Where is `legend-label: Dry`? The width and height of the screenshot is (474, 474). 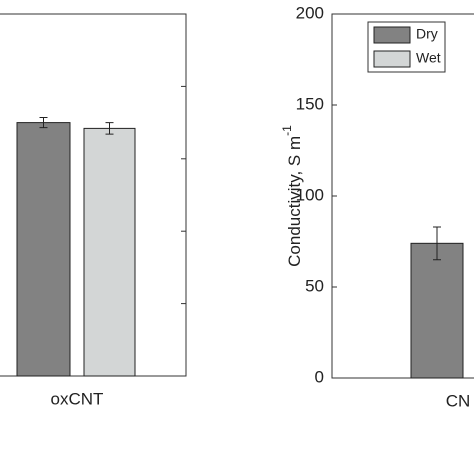 legend-label: Dry is located at coordinates (427, 34).